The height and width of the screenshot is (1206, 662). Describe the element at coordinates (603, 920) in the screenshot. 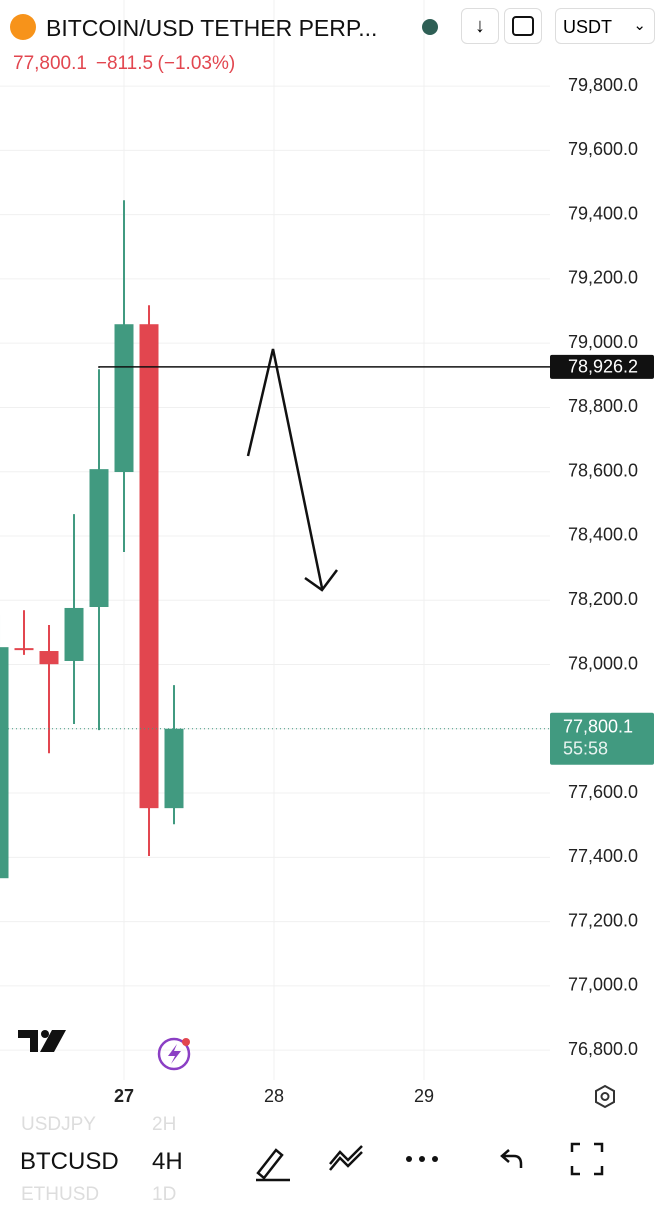

I see `y-tick-label: 77,200.0` at that location.